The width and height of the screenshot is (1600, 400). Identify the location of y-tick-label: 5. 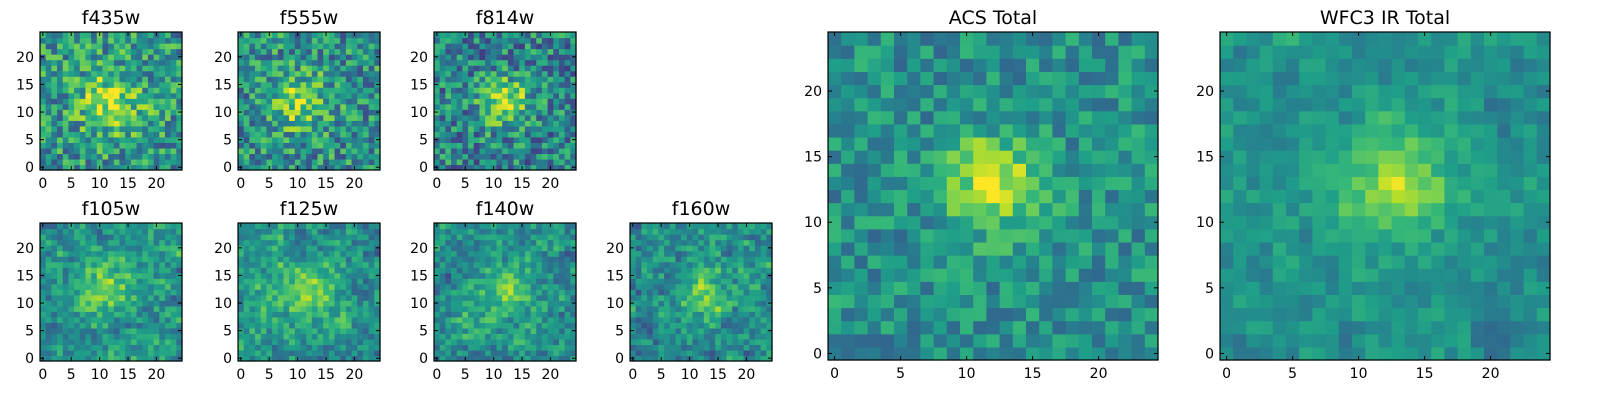
(29, 332).